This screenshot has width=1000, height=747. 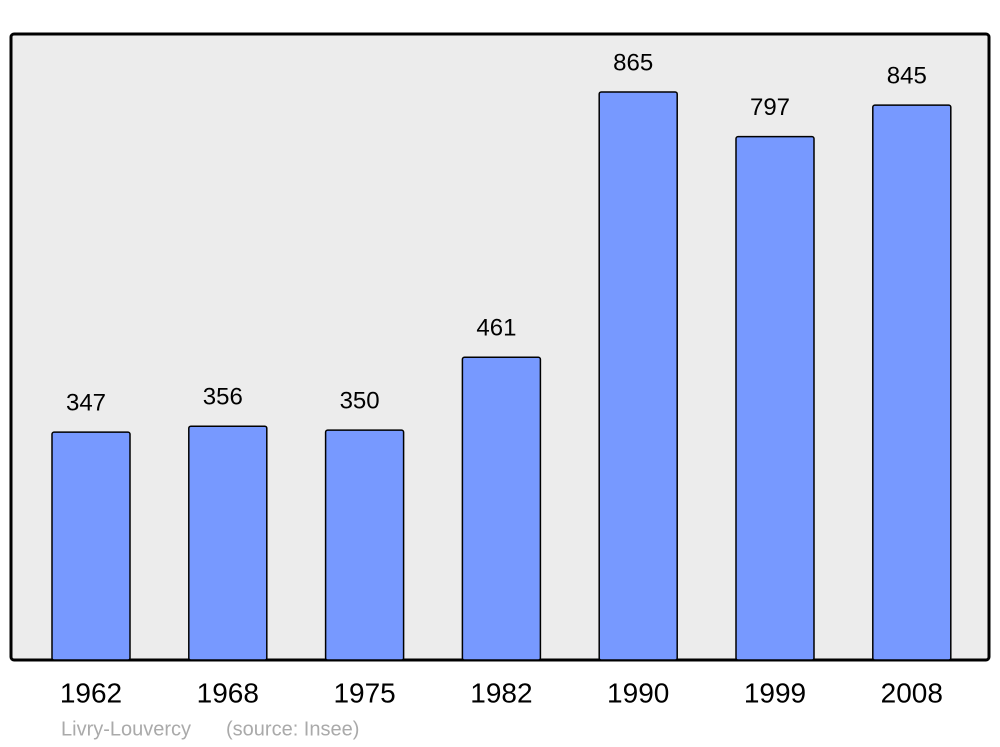 I want to click on x-tick-label: 2008, so click(x=912, y=692).